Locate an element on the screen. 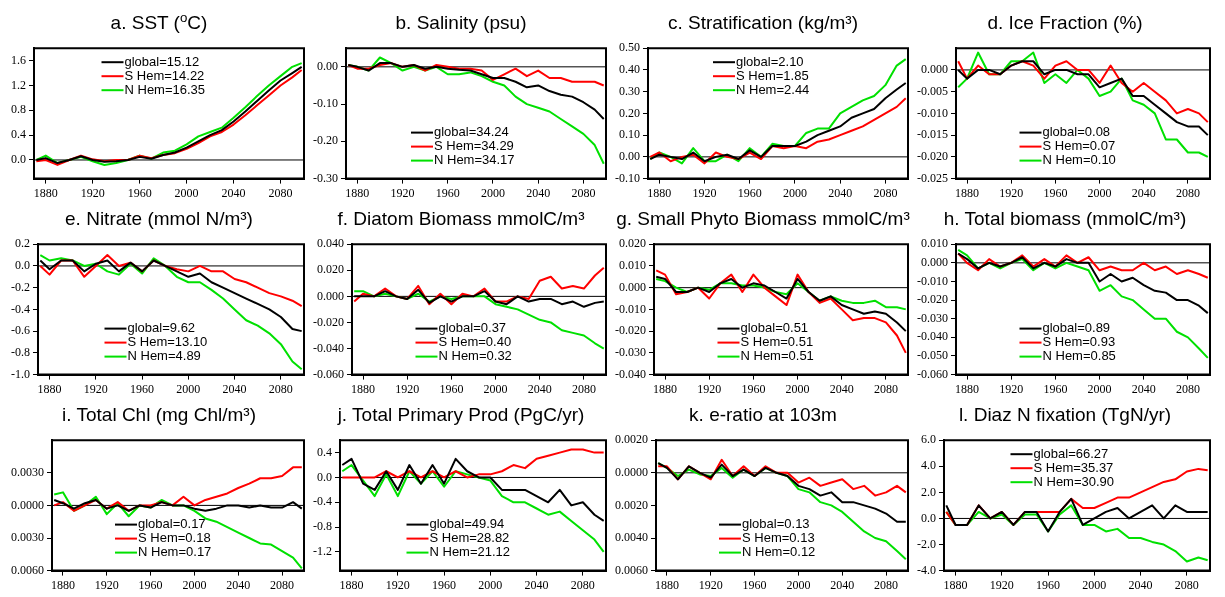  y-tick-label: 0.40 is located at coordinates (629, 69).